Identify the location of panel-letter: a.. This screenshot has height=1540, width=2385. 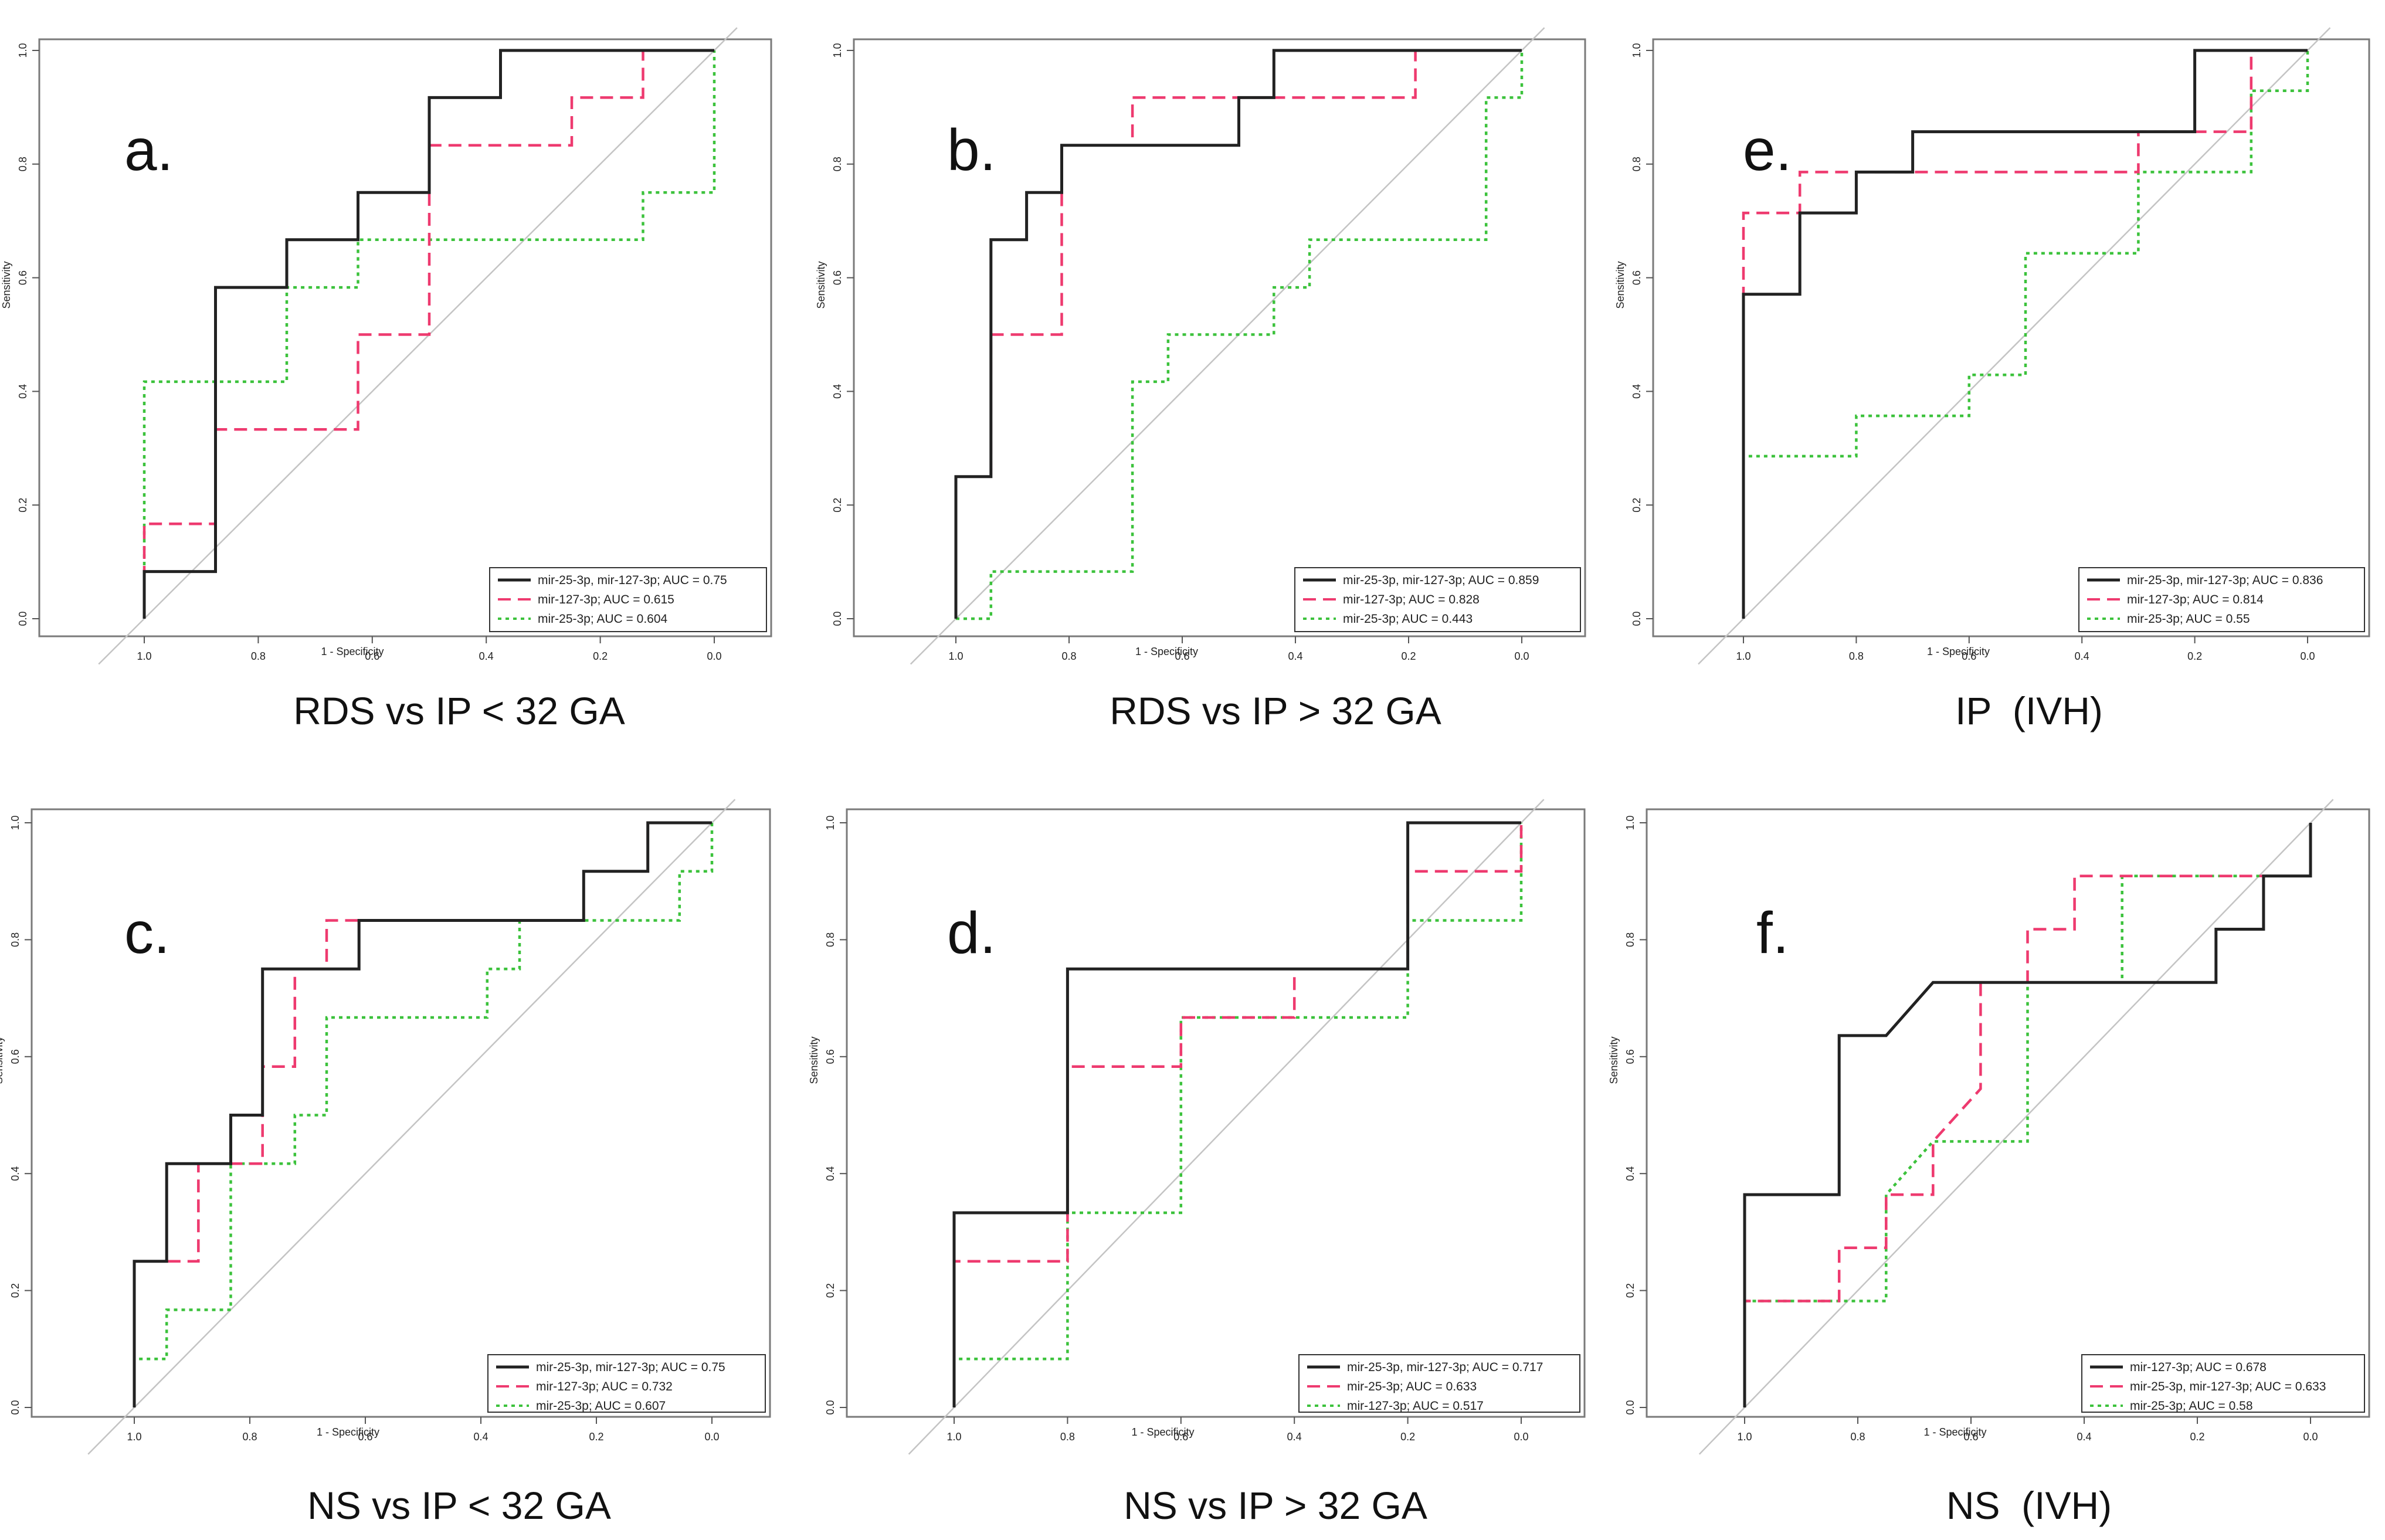
(148, 150).